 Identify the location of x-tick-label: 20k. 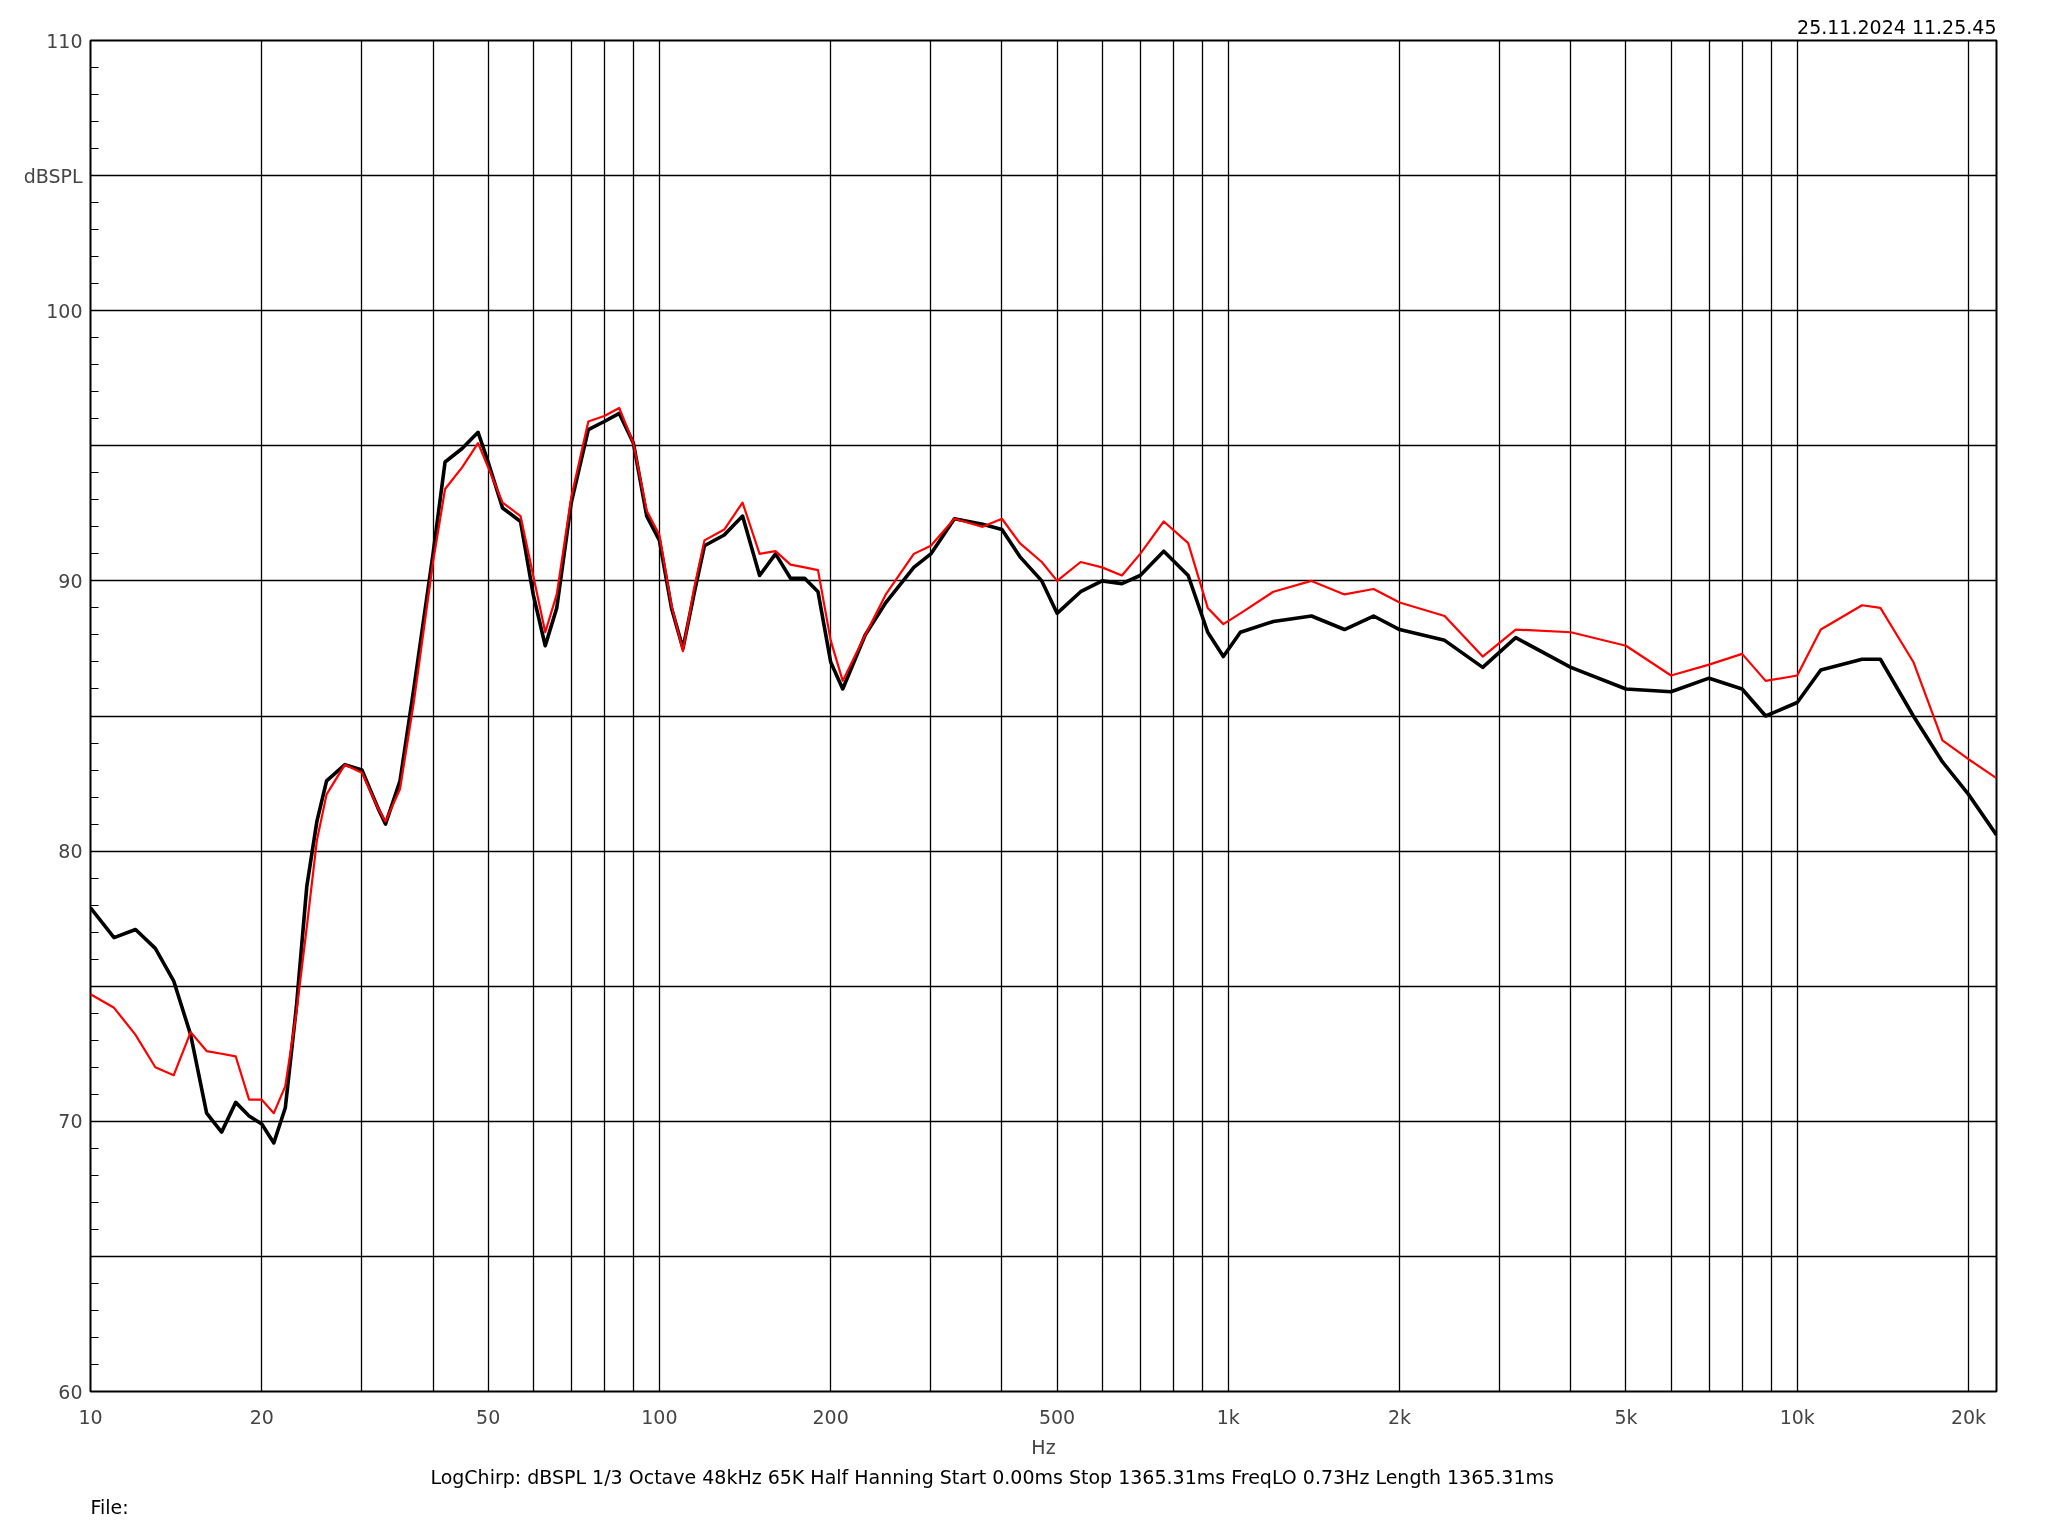
(1968, 1416).